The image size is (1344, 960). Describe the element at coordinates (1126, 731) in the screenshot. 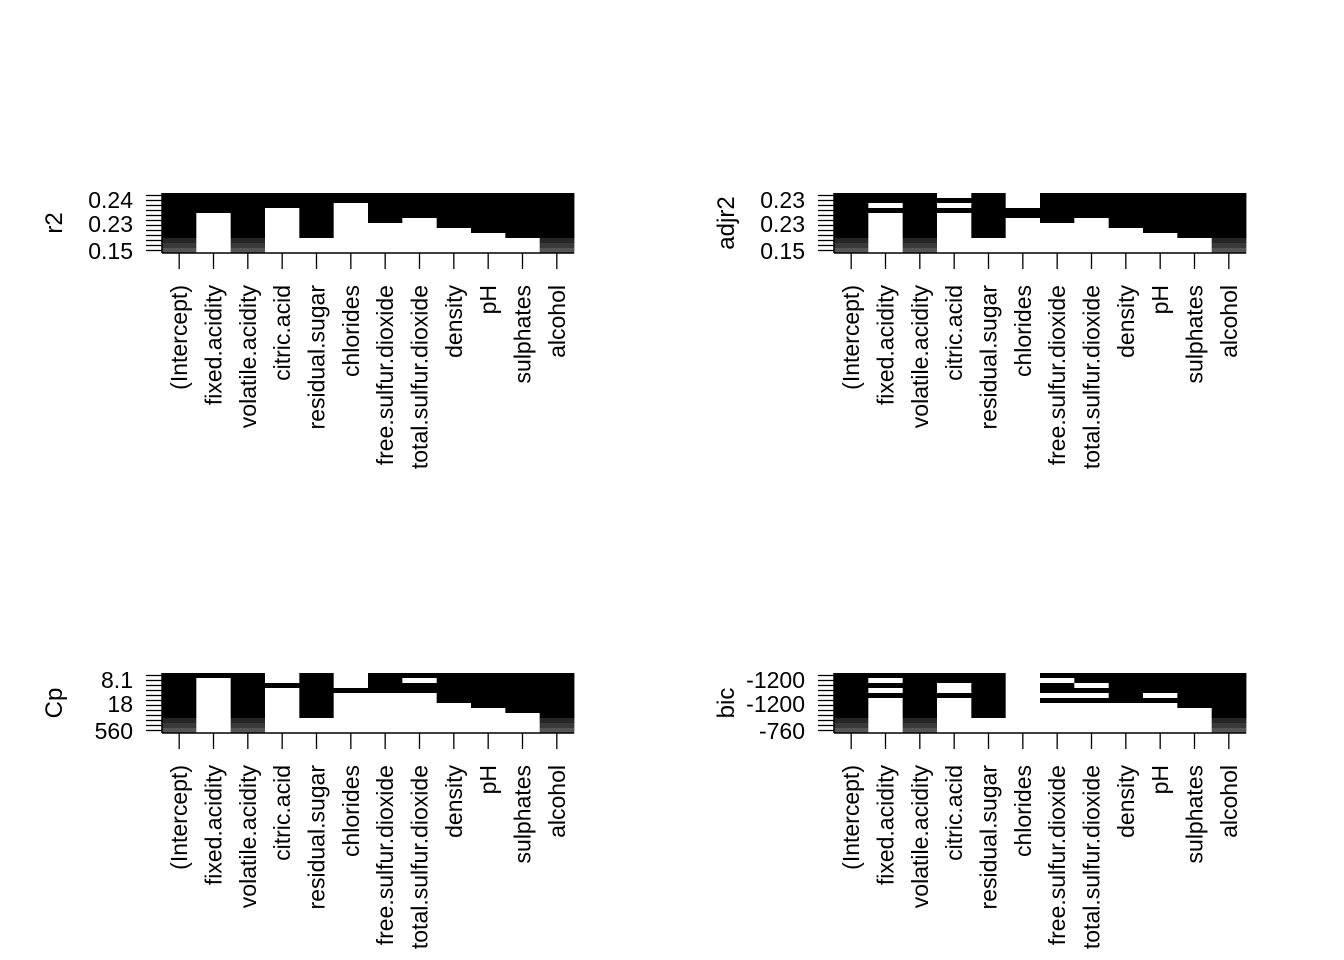

I see `cell-r11-c8` at that location.